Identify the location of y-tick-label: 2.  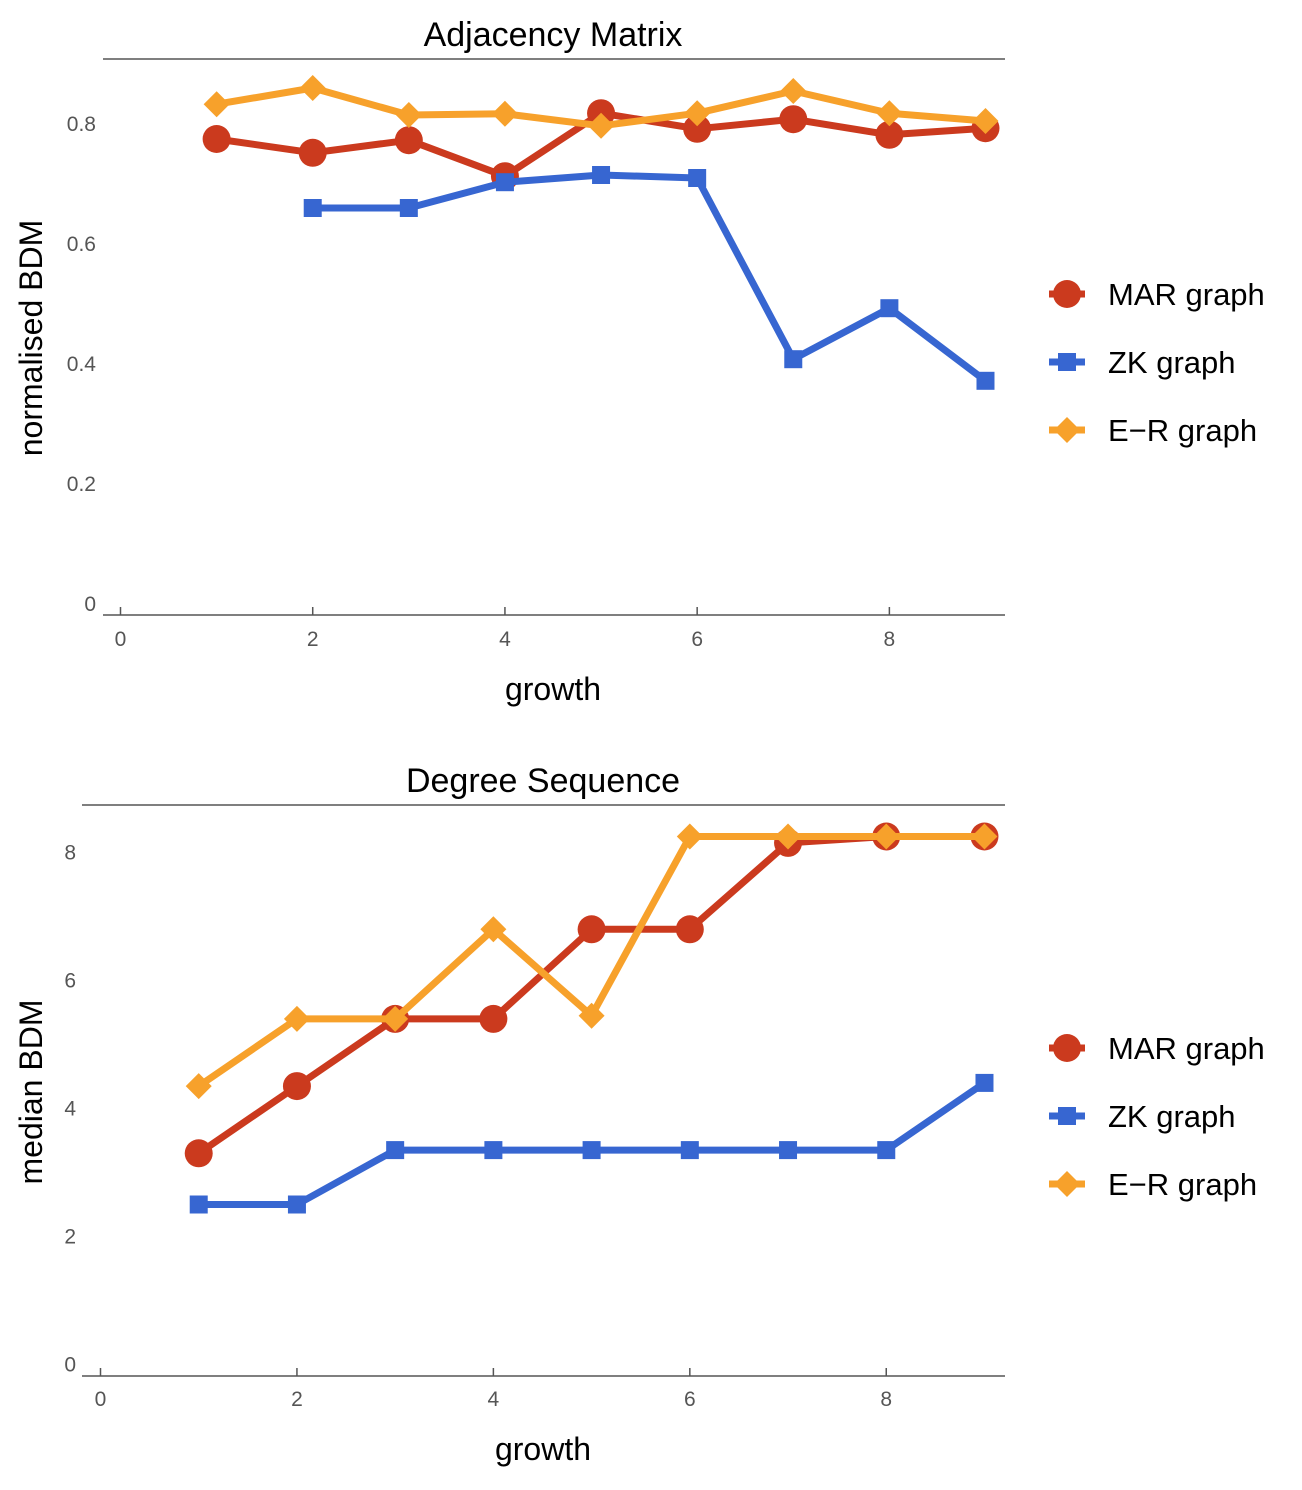
(70, 1237).